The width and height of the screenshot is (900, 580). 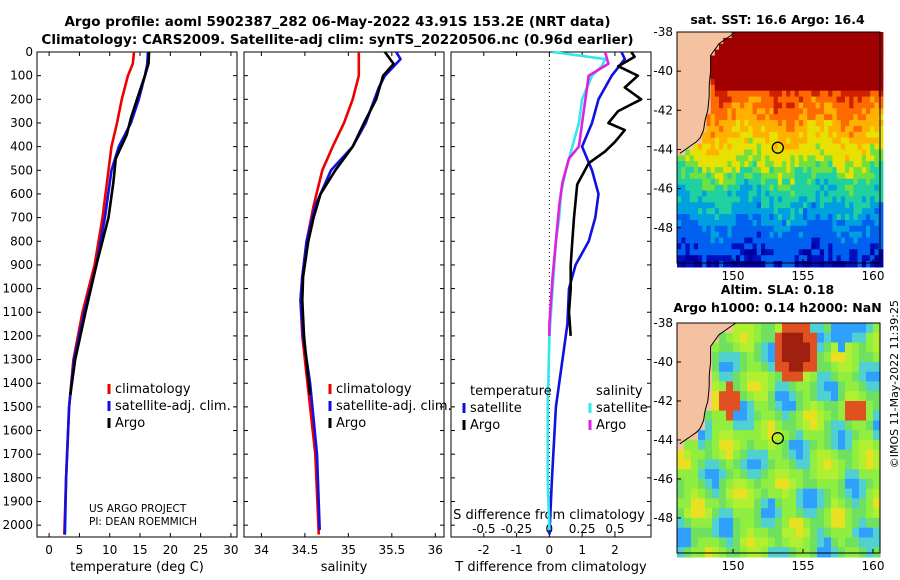 What do you see at coordinates (663, 362) in the screenshot?
I see `sla_map-ytick-label: -40` at bounding box center [663, 362].